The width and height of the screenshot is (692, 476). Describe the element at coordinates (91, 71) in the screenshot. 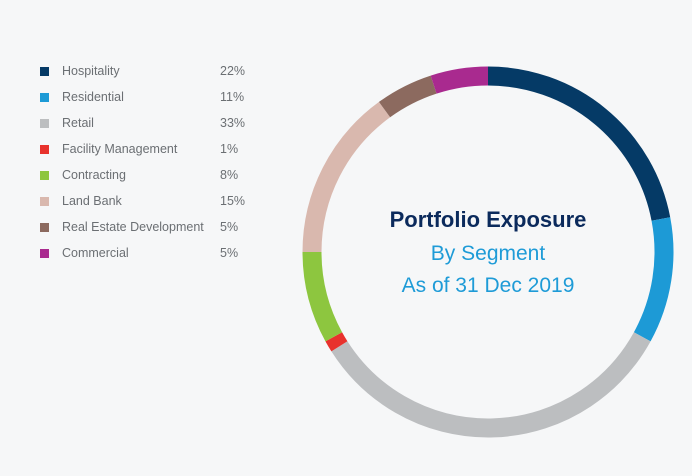

I see `legend-label: Hospitality` at that location.